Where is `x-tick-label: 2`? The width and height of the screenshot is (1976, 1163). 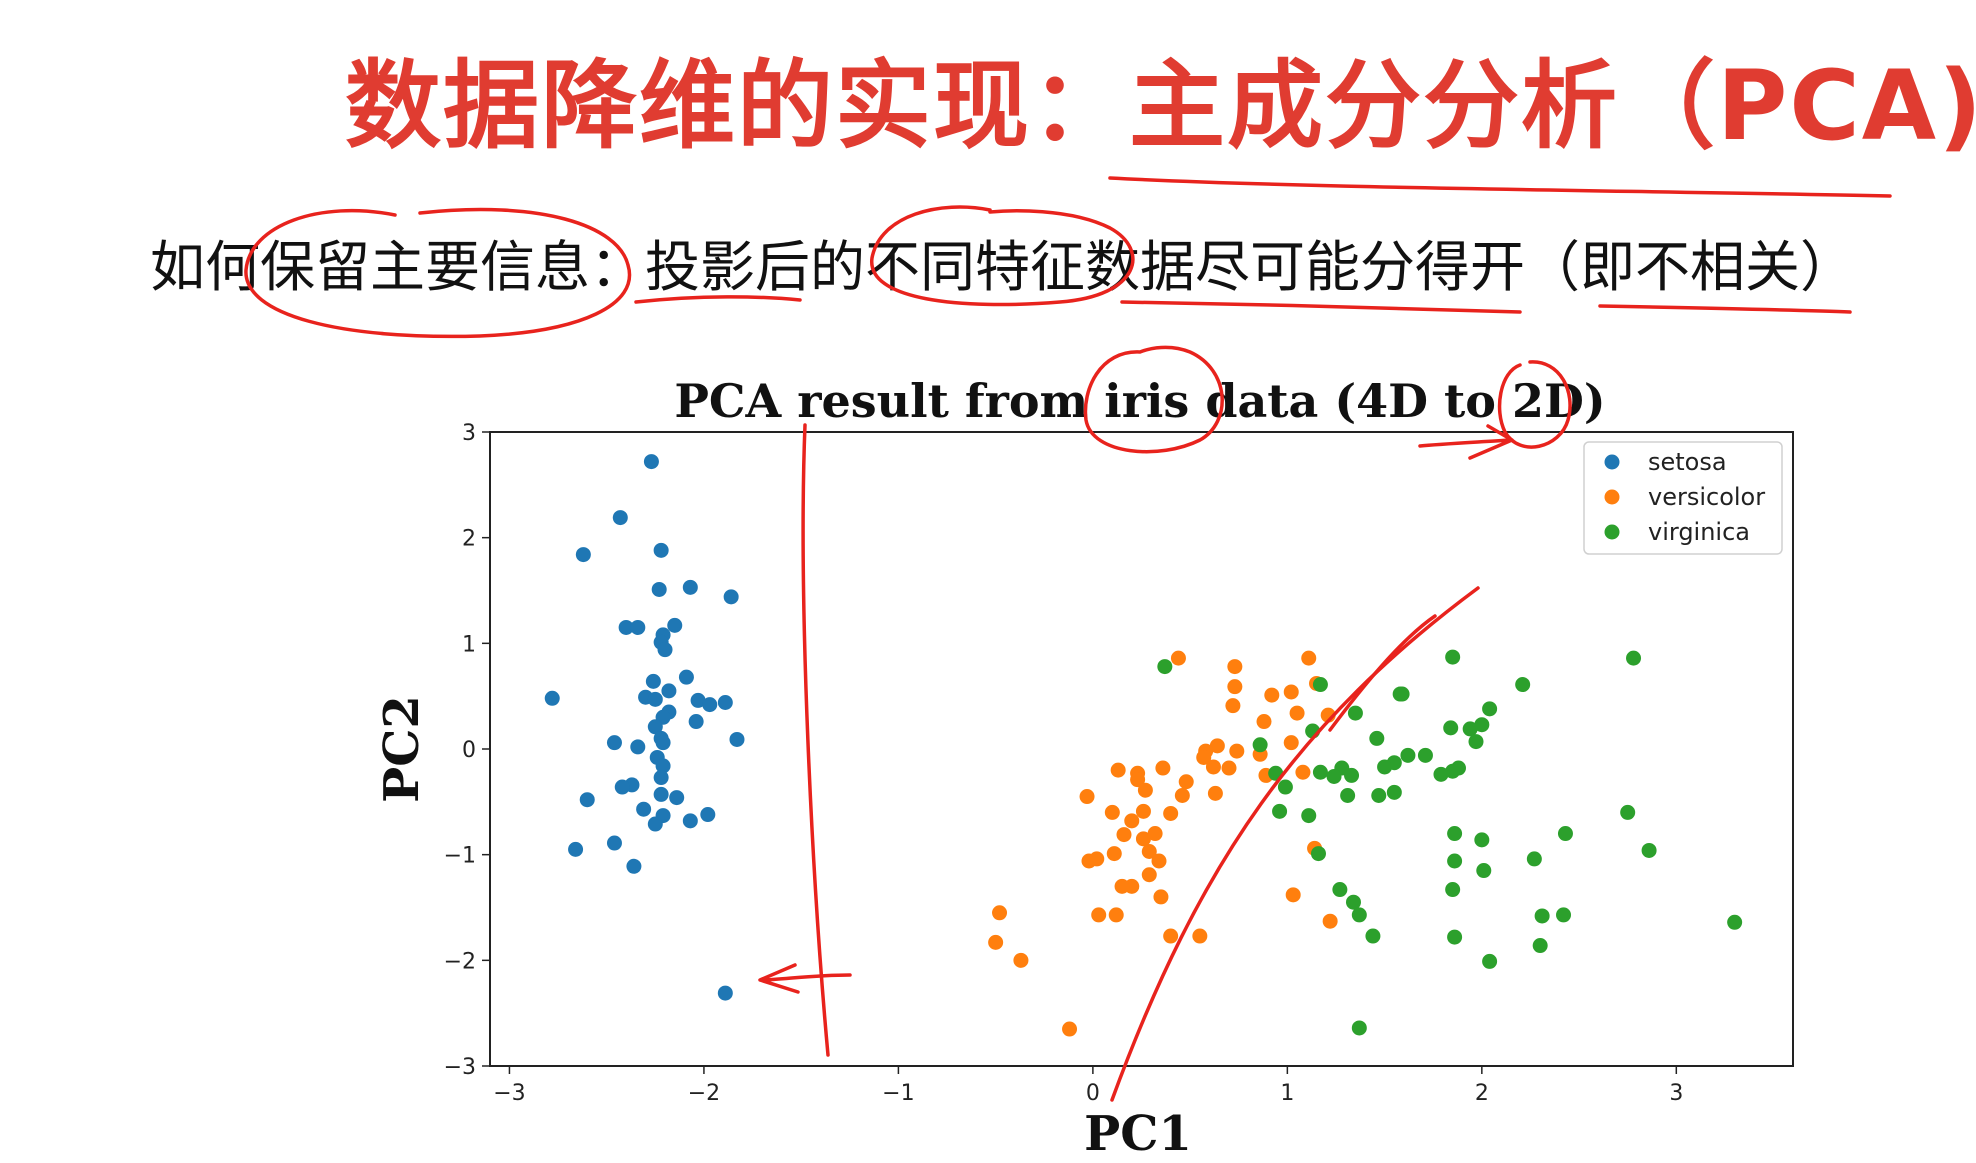 x-tick-label: 2 is located at coordinates (1482, 1093).